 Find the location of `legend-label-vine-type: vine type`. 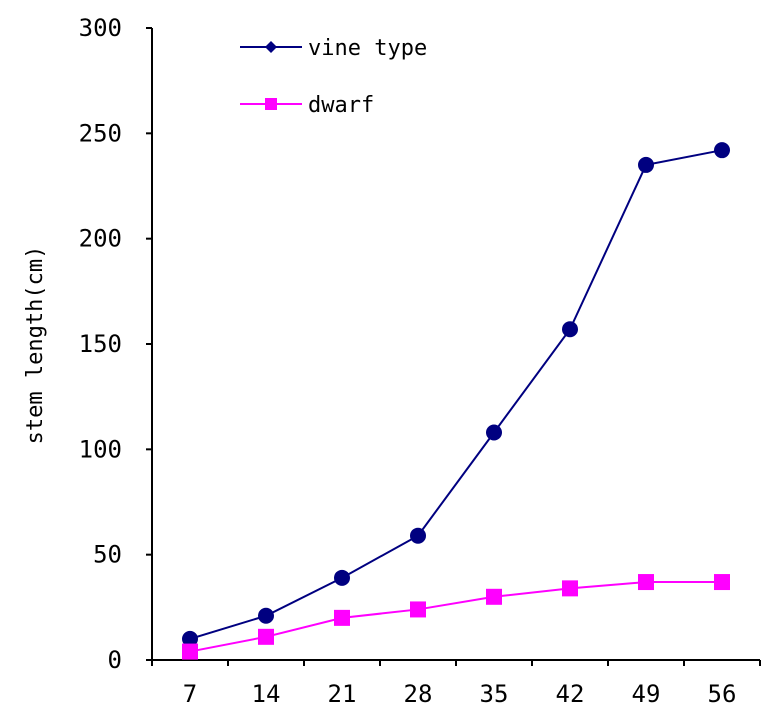

legend-label-vine-type: vine type is located at coordinates (367, 48).